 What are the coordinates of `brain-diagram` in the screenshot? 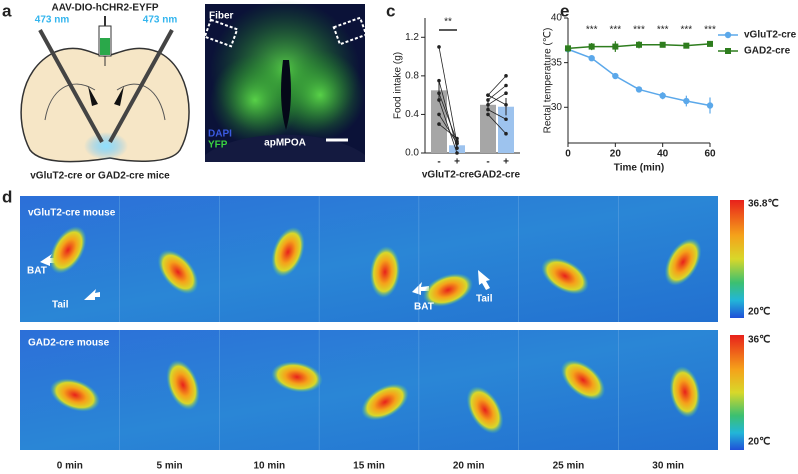 It's located at (105, 89).